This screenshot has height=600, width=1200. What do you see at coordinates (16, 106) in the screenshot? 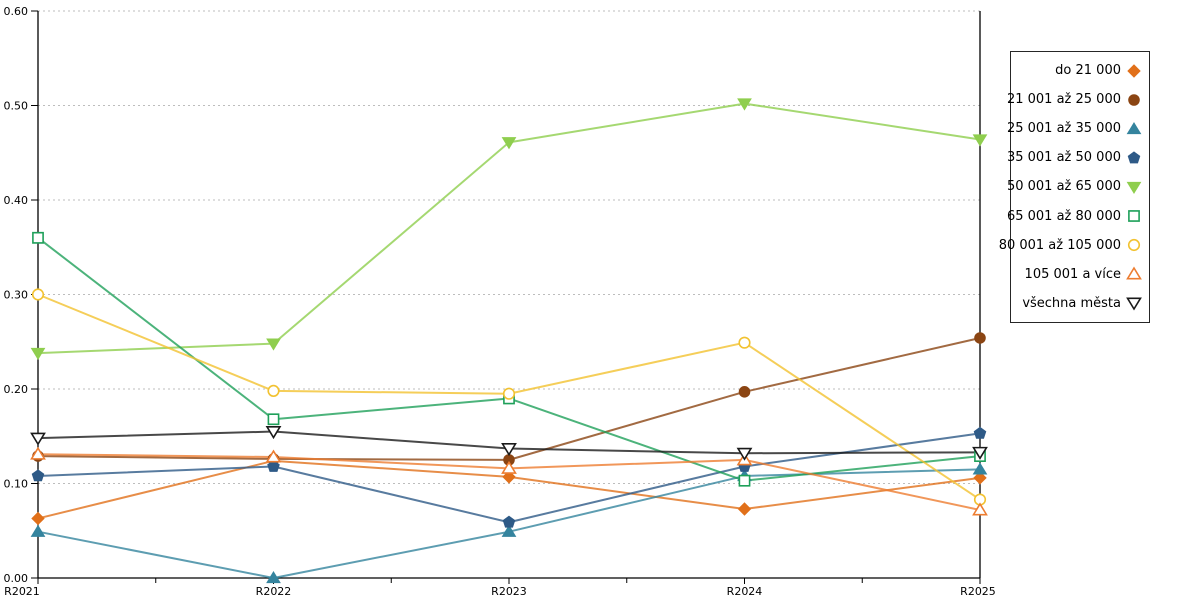
I see `y-axis-label: 0.50` at bounding box center [16, 106].